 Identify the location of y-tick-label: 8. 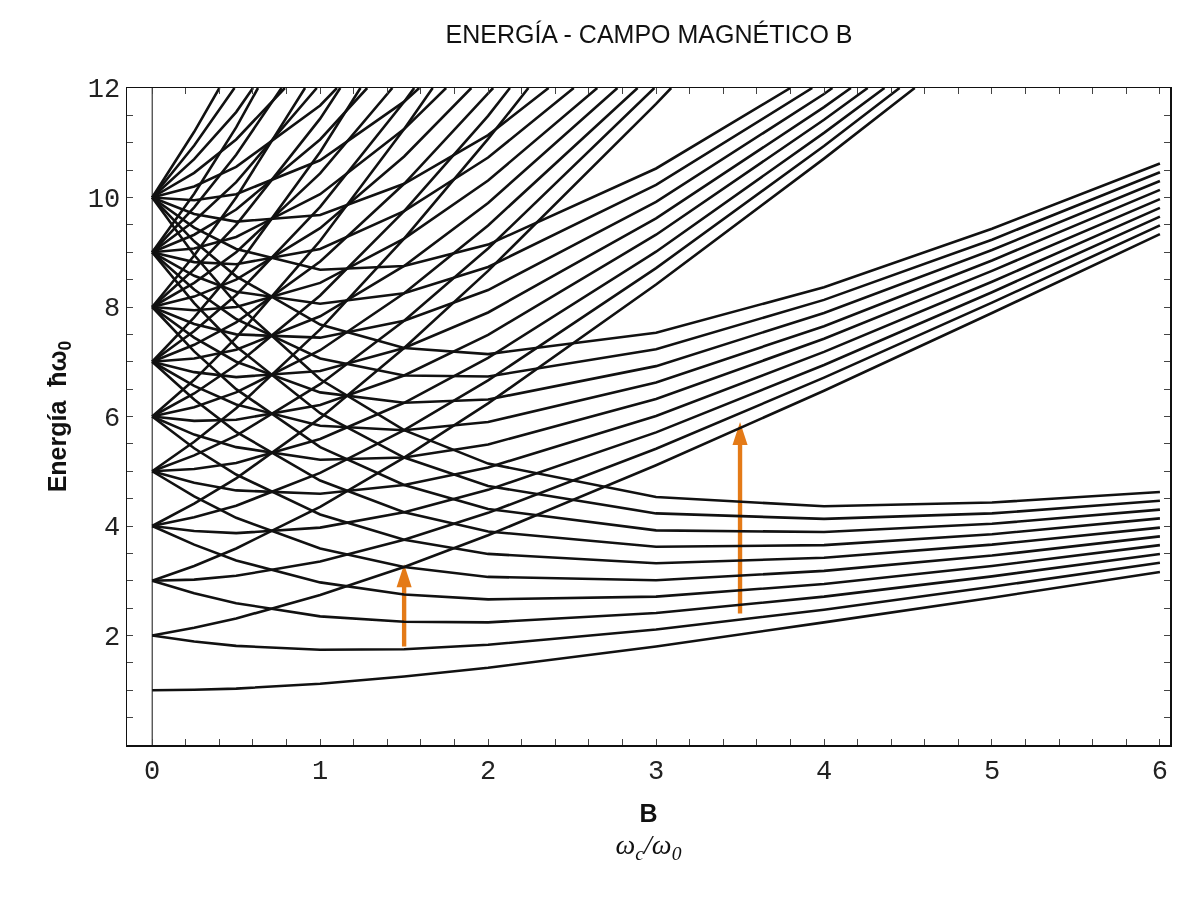
(112, 309).